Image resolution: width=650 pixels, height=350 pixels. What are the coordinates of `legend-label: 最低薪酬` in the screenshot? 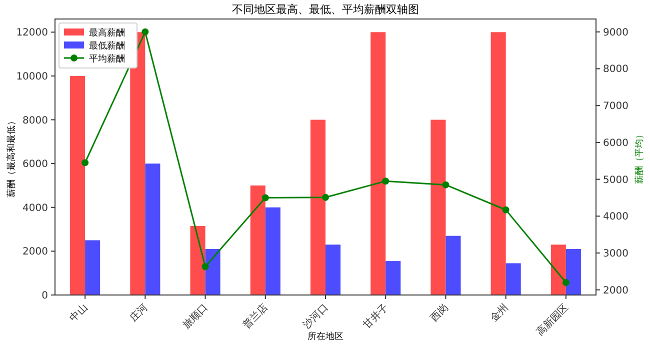 It's located at (107, 46).